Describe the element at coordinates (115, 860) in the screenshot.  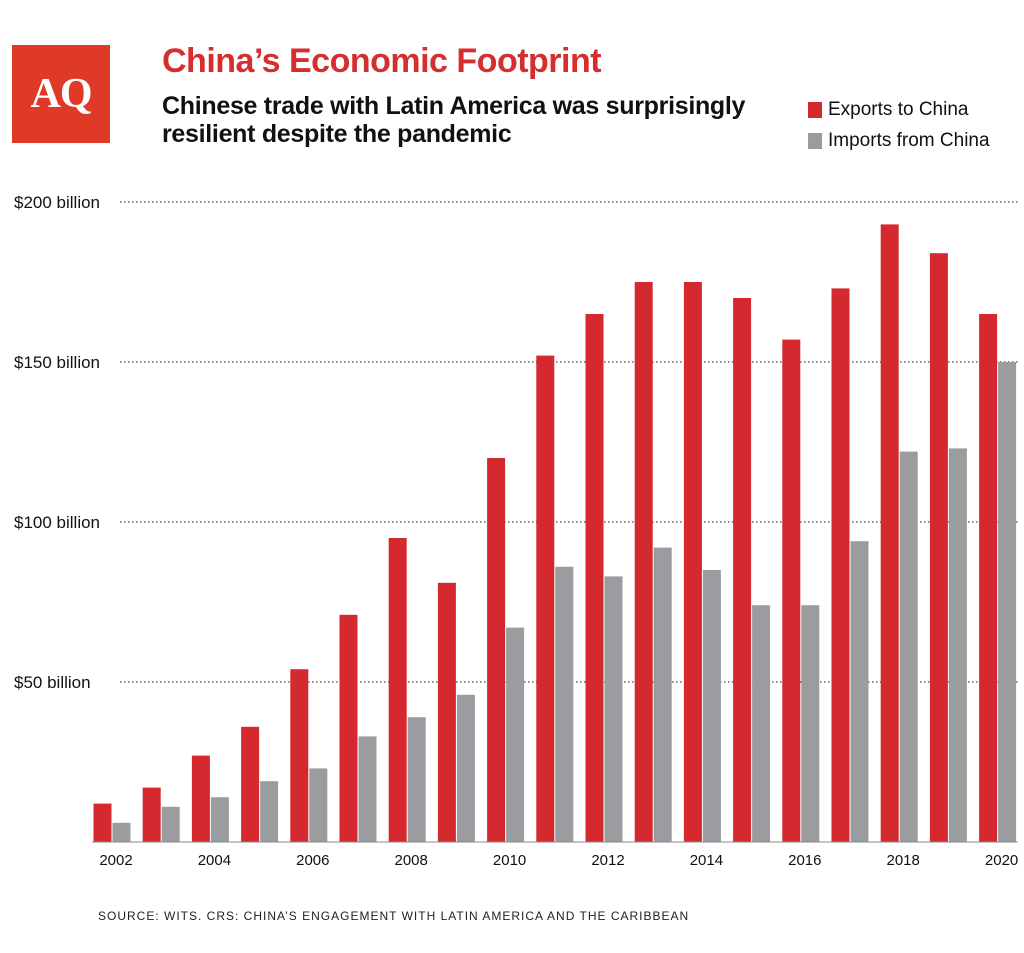
I see `x-tick-label-2002: 2002` at that location.